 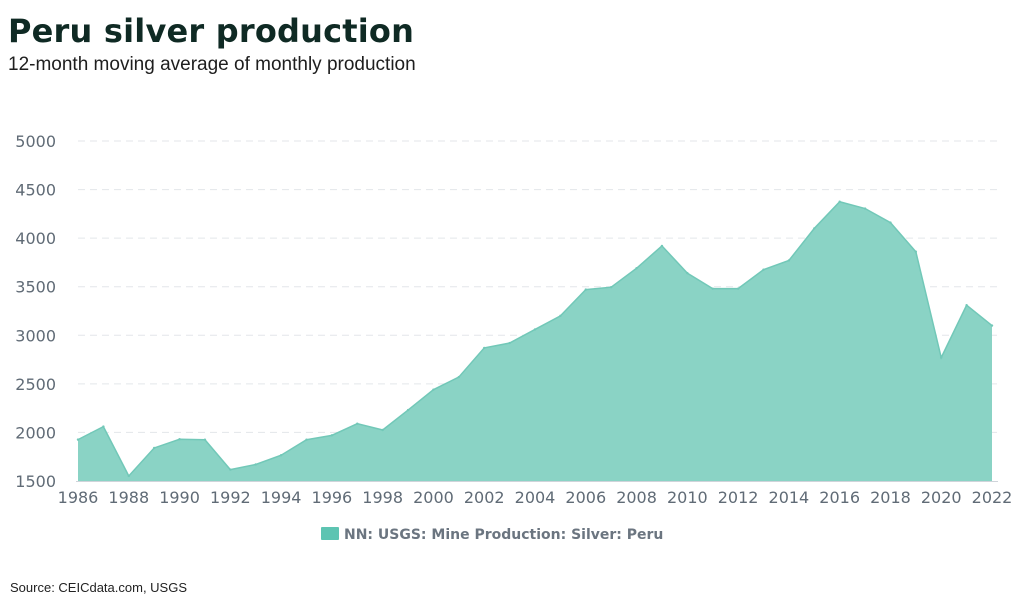 What do you see at coordinates (941, 497) in the screenshot?
I see `x-tick-label: 2020` at bounding box center [941, 497].